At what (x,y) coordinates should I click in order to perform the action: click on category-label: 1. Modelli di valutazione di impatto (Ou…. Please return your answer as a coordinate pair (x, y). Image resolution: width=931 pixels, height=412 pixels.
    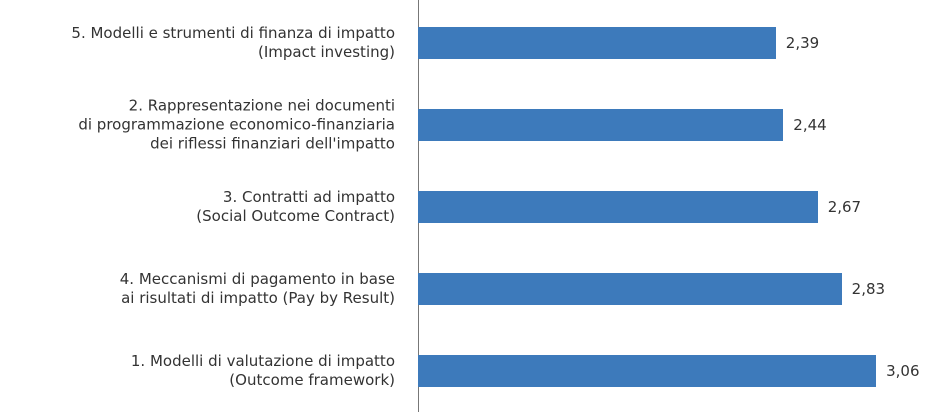
    Looking at the image, I should click on (262, 370).